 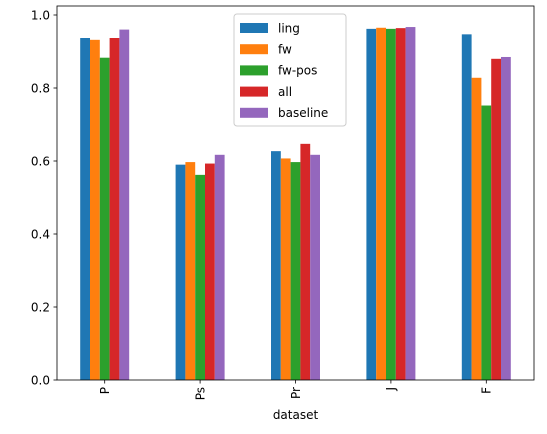 I want to click on bar-fw-Pr, so click(x=285, y=269).